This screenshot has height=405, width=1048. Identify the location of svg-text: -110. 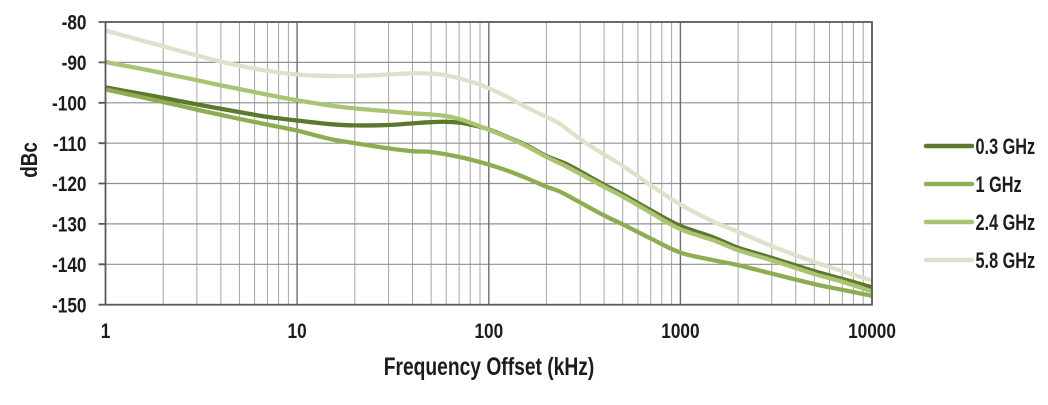
(69, 144).